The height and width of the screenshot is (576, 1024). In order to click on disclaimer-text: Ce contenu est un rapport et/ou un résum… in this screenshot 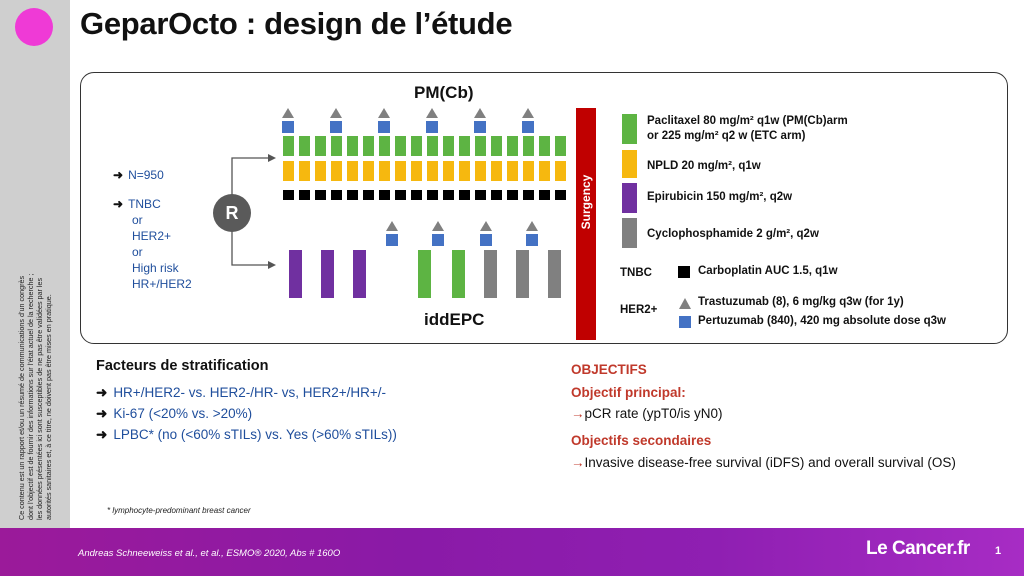, I will do `click(35, 355)`.